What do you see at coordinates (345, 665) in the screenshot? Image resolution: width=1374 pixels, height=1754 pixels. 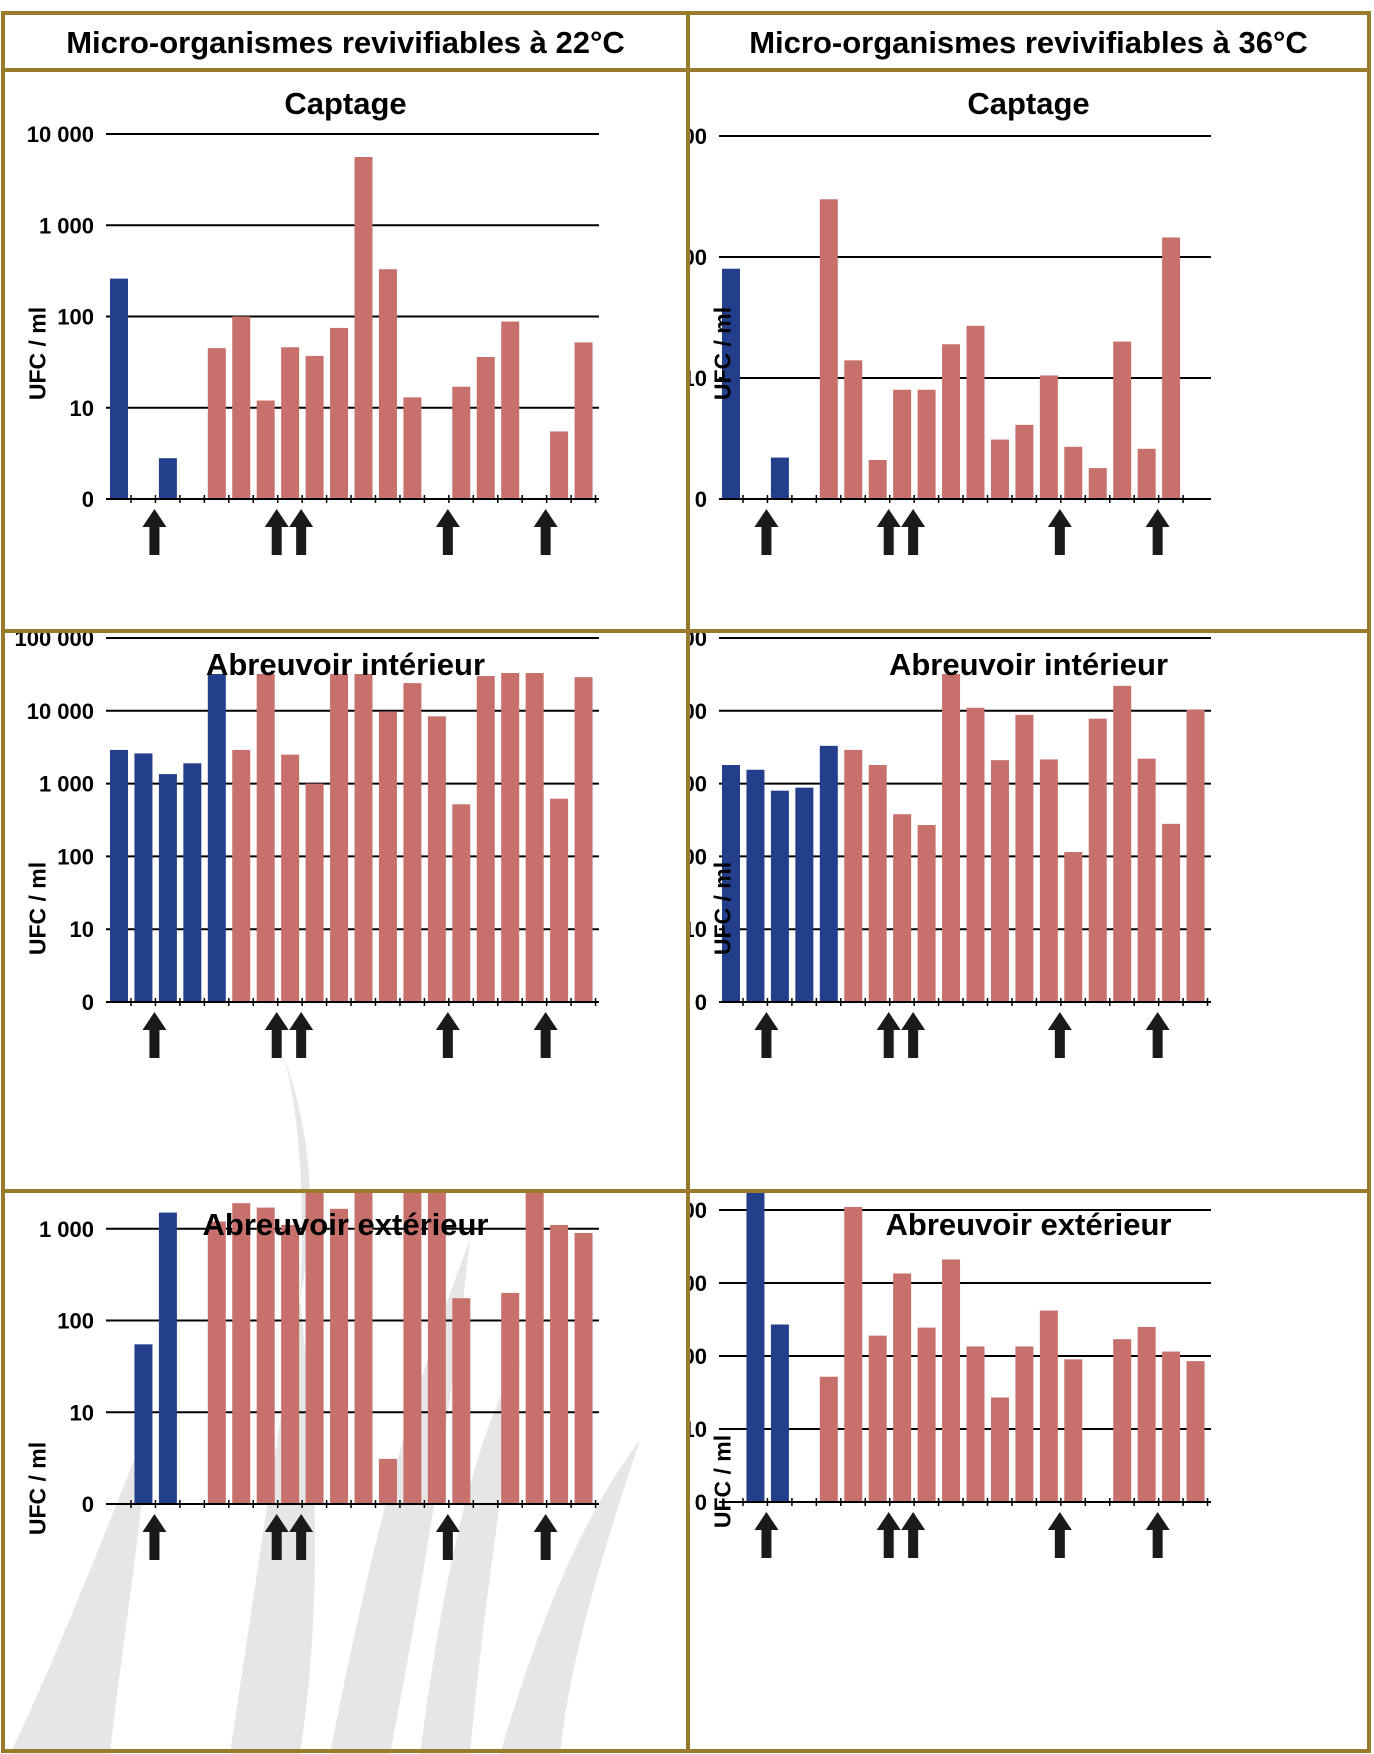 I see `panel-title: Abreuvoir intérieur` at bounding box center [345, 665].